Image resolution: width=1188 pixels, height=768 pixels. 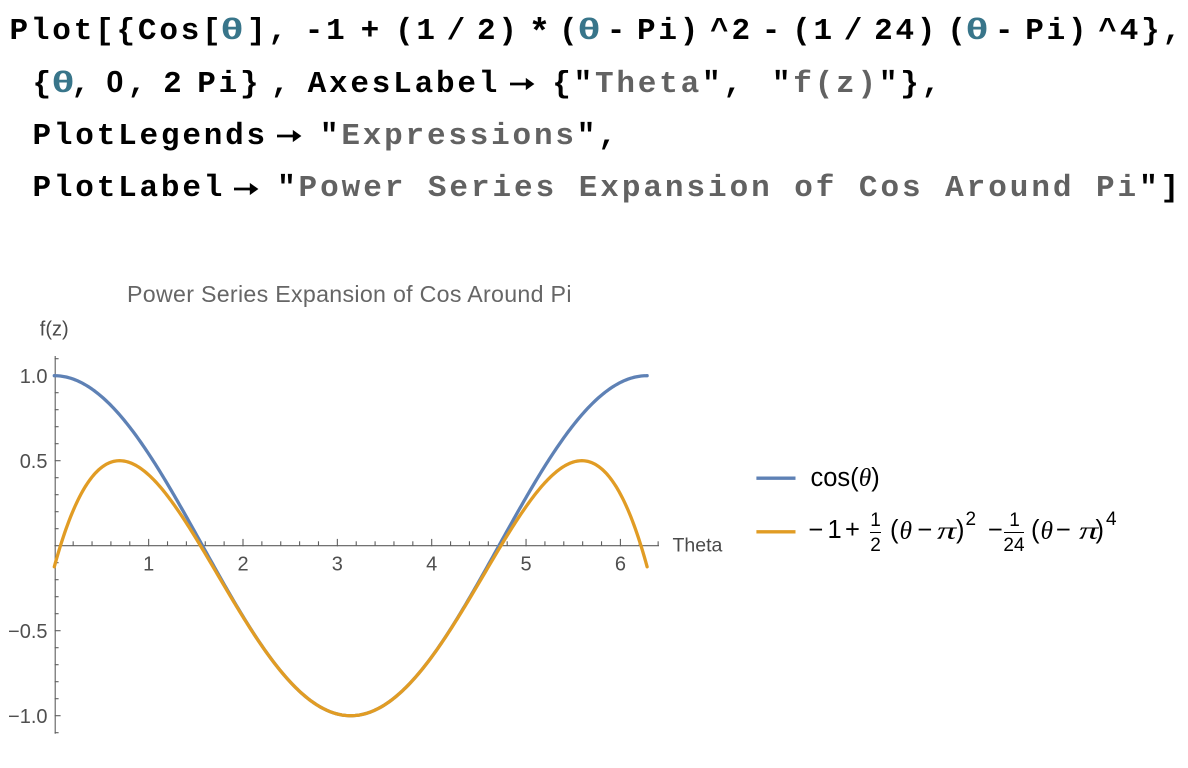 What do you see at coordinates (148, 565) in the screenshot?
I see `svg-text: 1` at bounding box center [148, 565].